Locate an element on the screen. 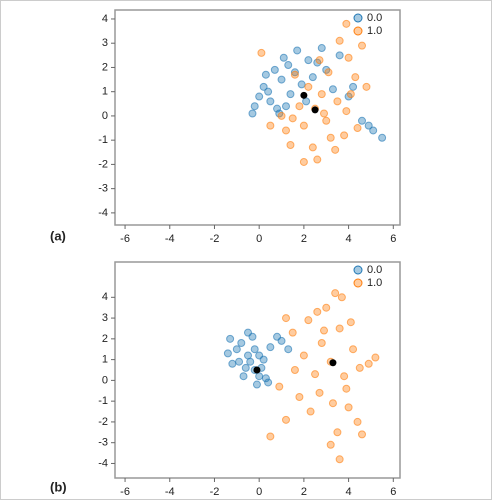 This screenshot has width=492, height=500. y-tick-label: 4 is located at coordinates (105, 19).